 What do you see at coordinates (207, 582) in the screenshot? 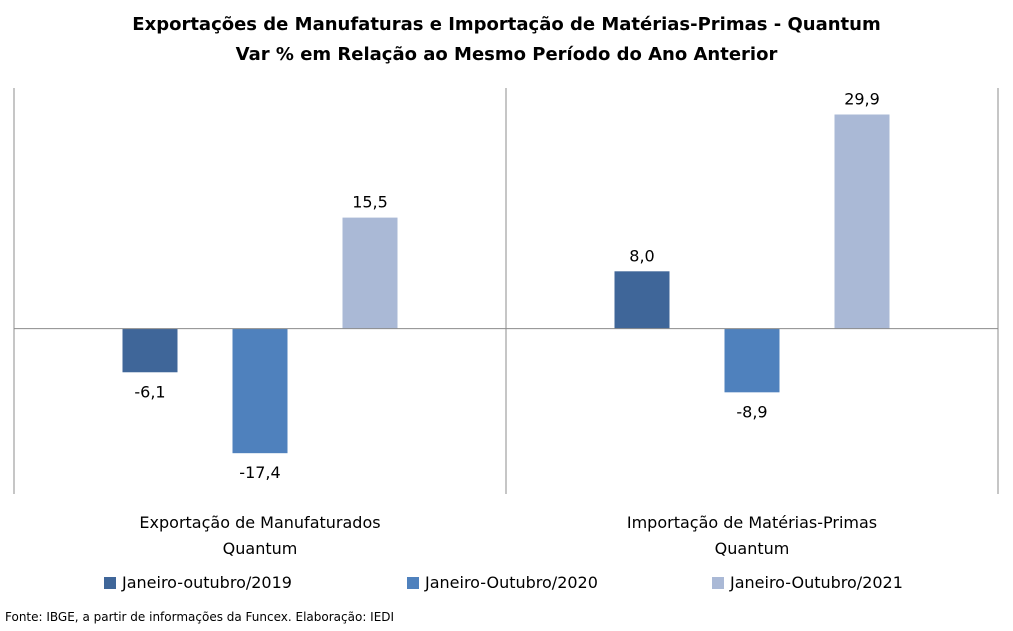
I see `legend-label-2019: Janeiro-outubro/2019` at bounding box center [207, 582].